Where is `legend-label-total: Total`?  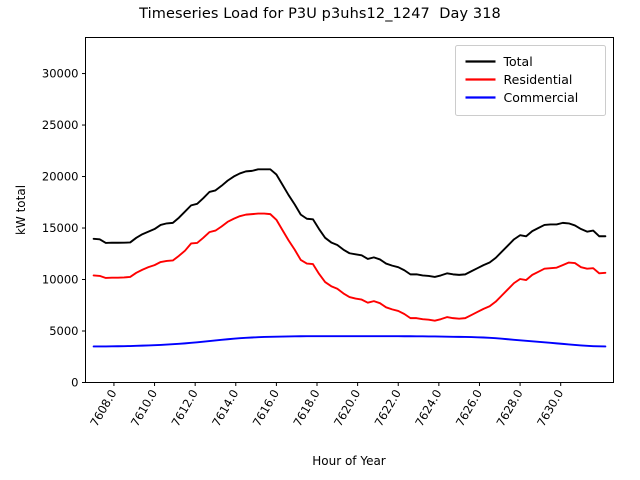
legend-label-total: Total is located at coordinates (518, 61).